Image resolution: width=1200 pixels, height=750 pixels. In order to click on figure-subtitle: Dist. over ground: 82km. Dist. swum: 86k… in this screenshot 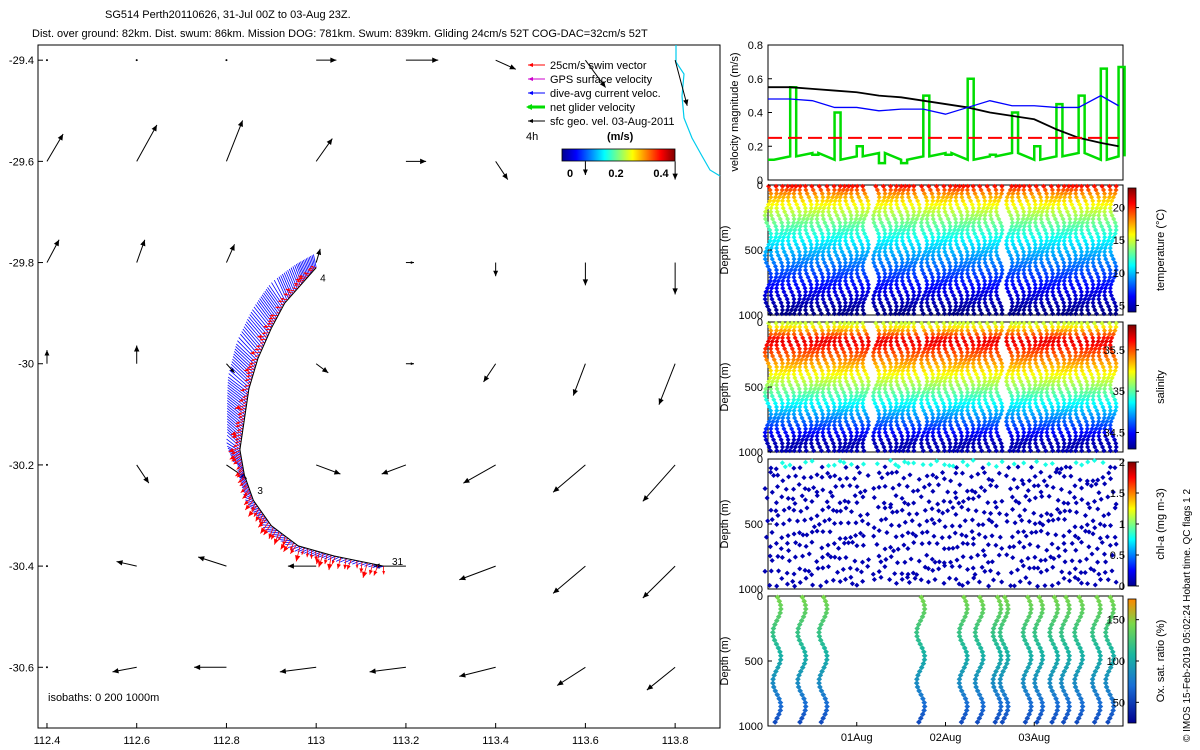, I will do `click(340, 34)`.